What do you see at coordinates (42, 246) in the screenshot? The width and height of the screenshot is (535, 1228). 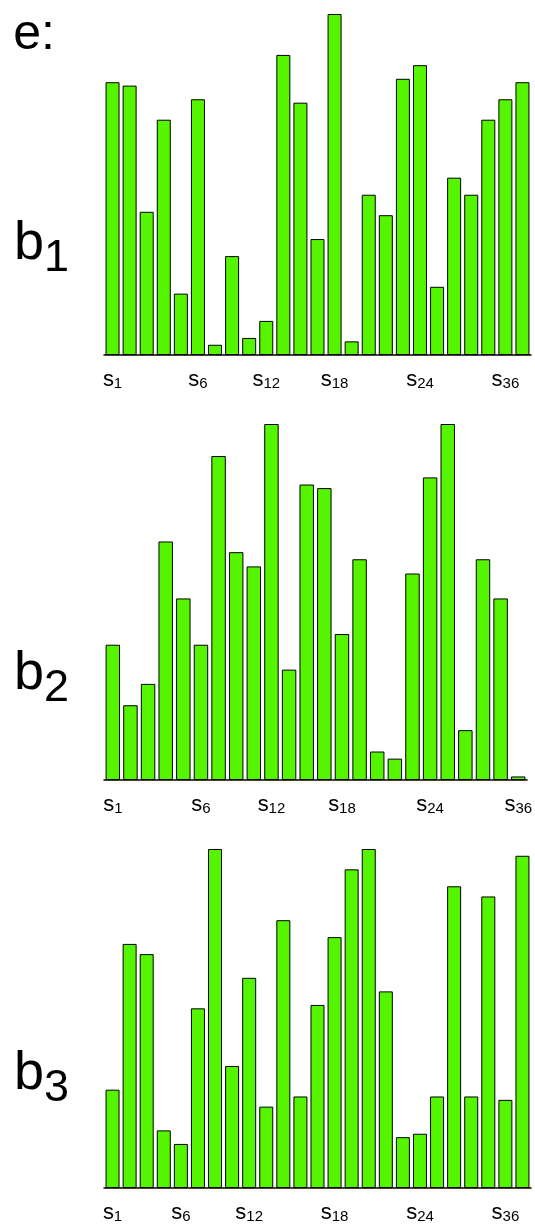 I see `text: b$_{1}$` at bounding box center [42, 246].